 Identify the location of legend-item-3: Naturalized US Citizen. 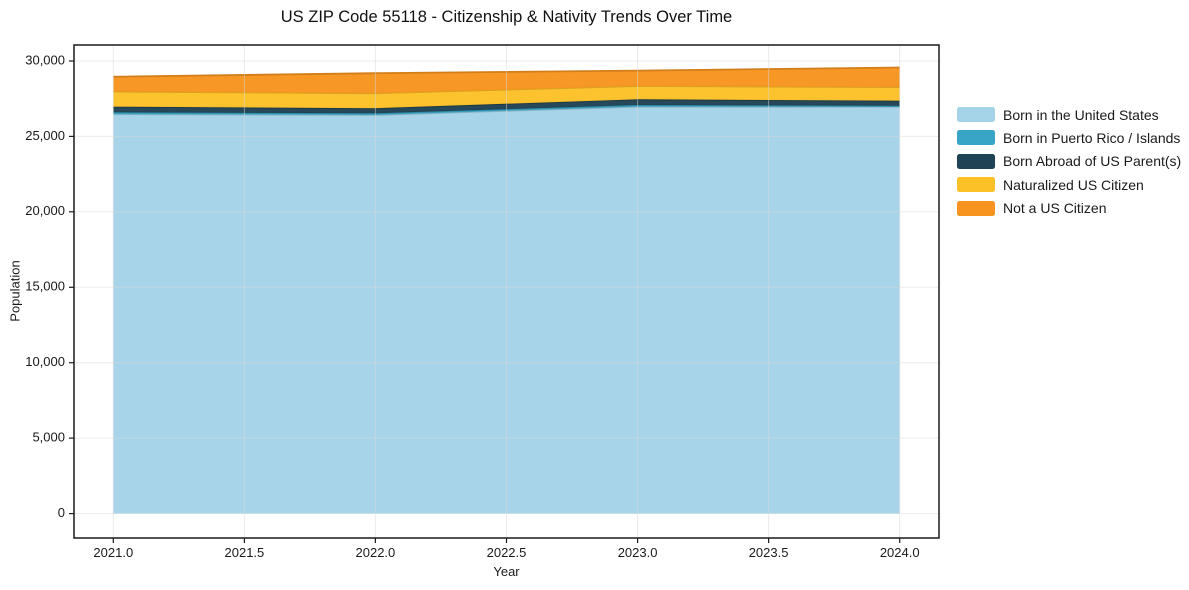
(1072, 184).